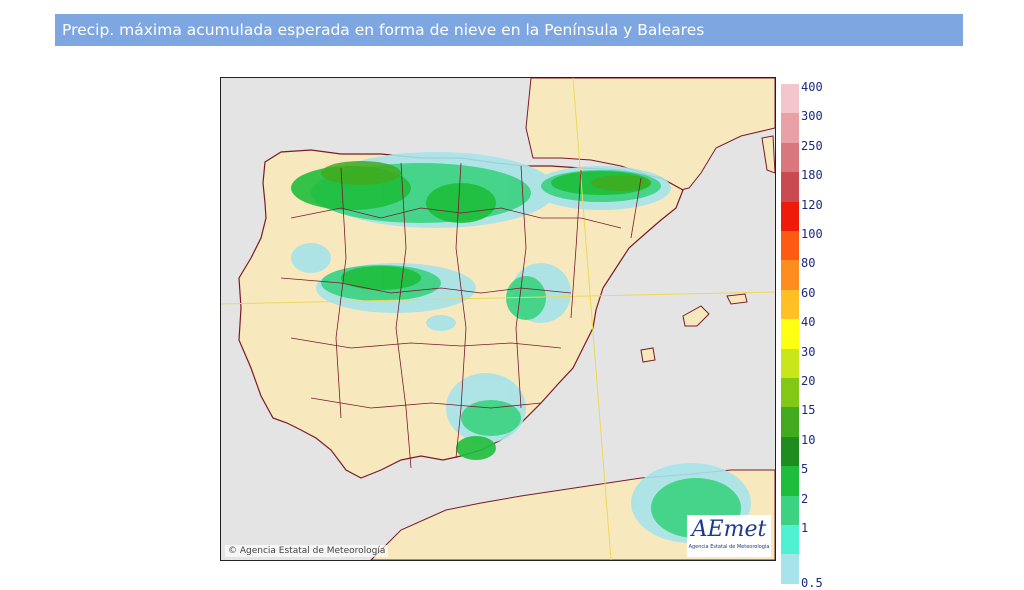  What do you see at coordinates (696, 316) in the screenshot?
I see `mallorca` at bounding box center [696, 316].